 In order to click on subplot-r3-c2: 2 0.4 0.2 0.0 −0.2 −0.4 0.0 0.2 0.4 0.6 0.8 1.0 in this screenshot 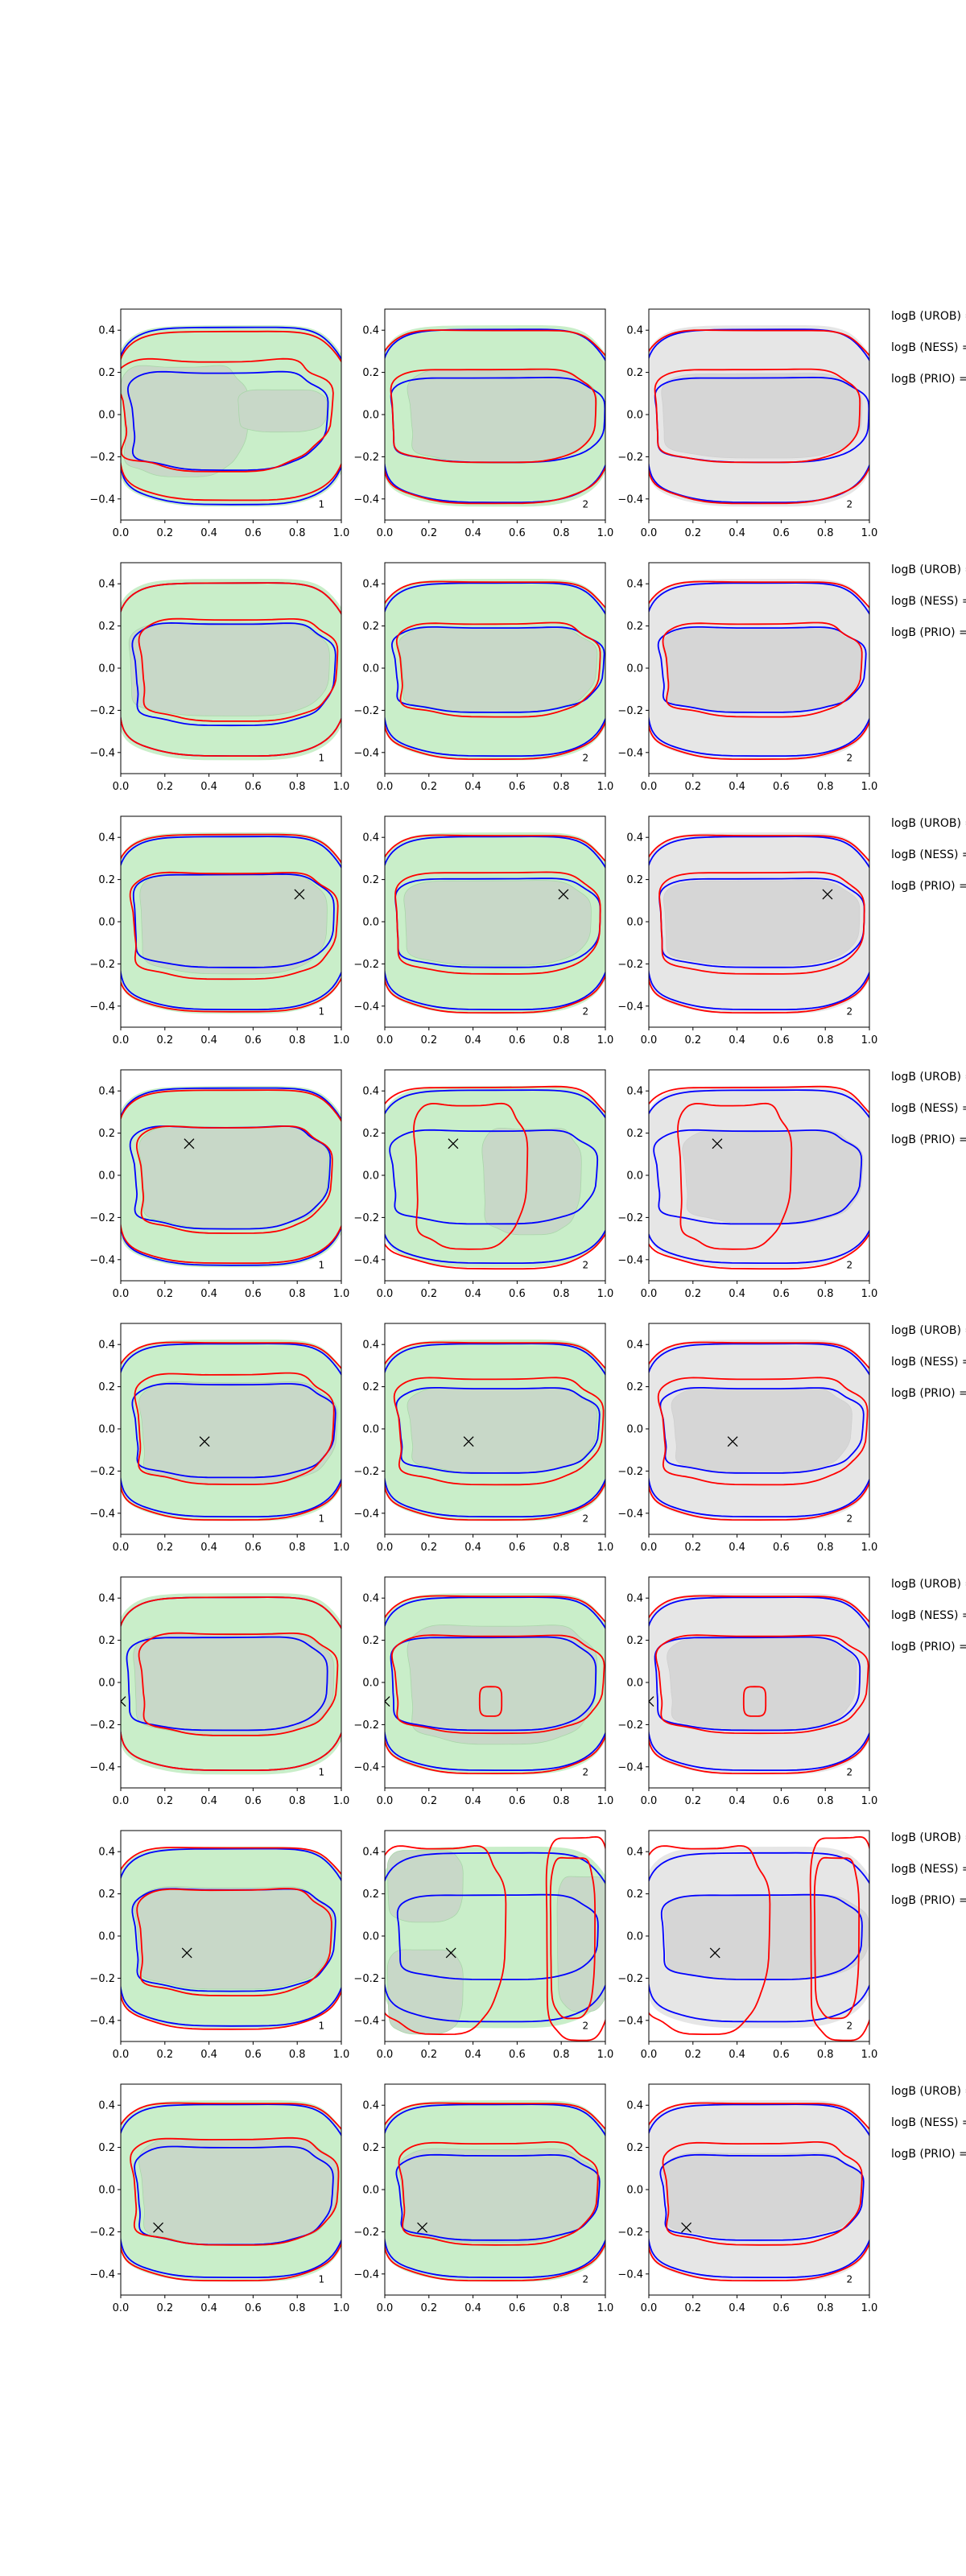, I will do `click(483, 930)`.